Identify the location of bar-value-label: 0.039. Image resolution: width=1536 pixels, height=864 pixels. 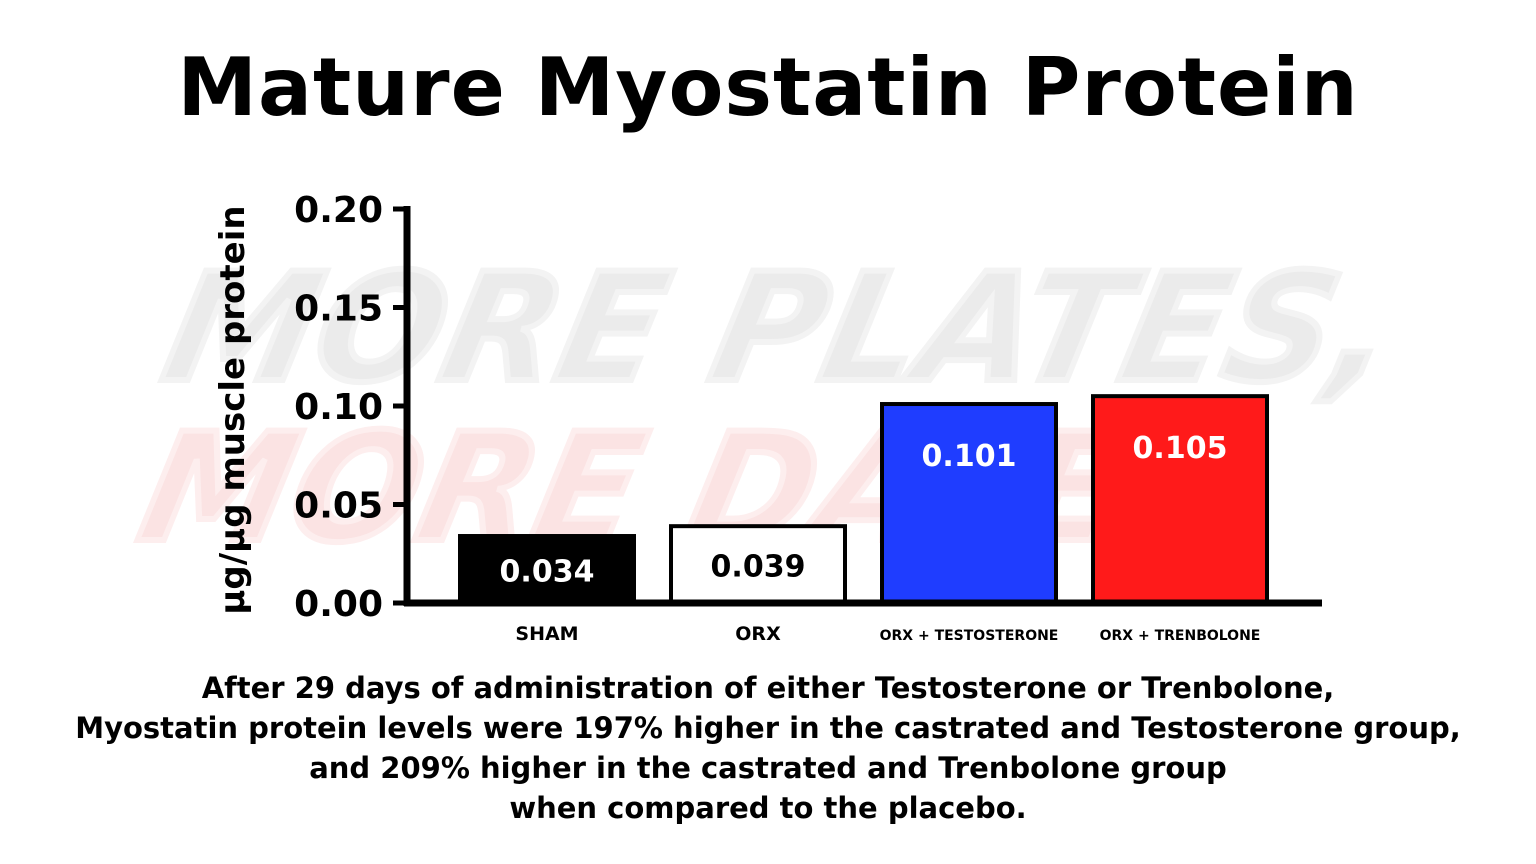
(758, 567).